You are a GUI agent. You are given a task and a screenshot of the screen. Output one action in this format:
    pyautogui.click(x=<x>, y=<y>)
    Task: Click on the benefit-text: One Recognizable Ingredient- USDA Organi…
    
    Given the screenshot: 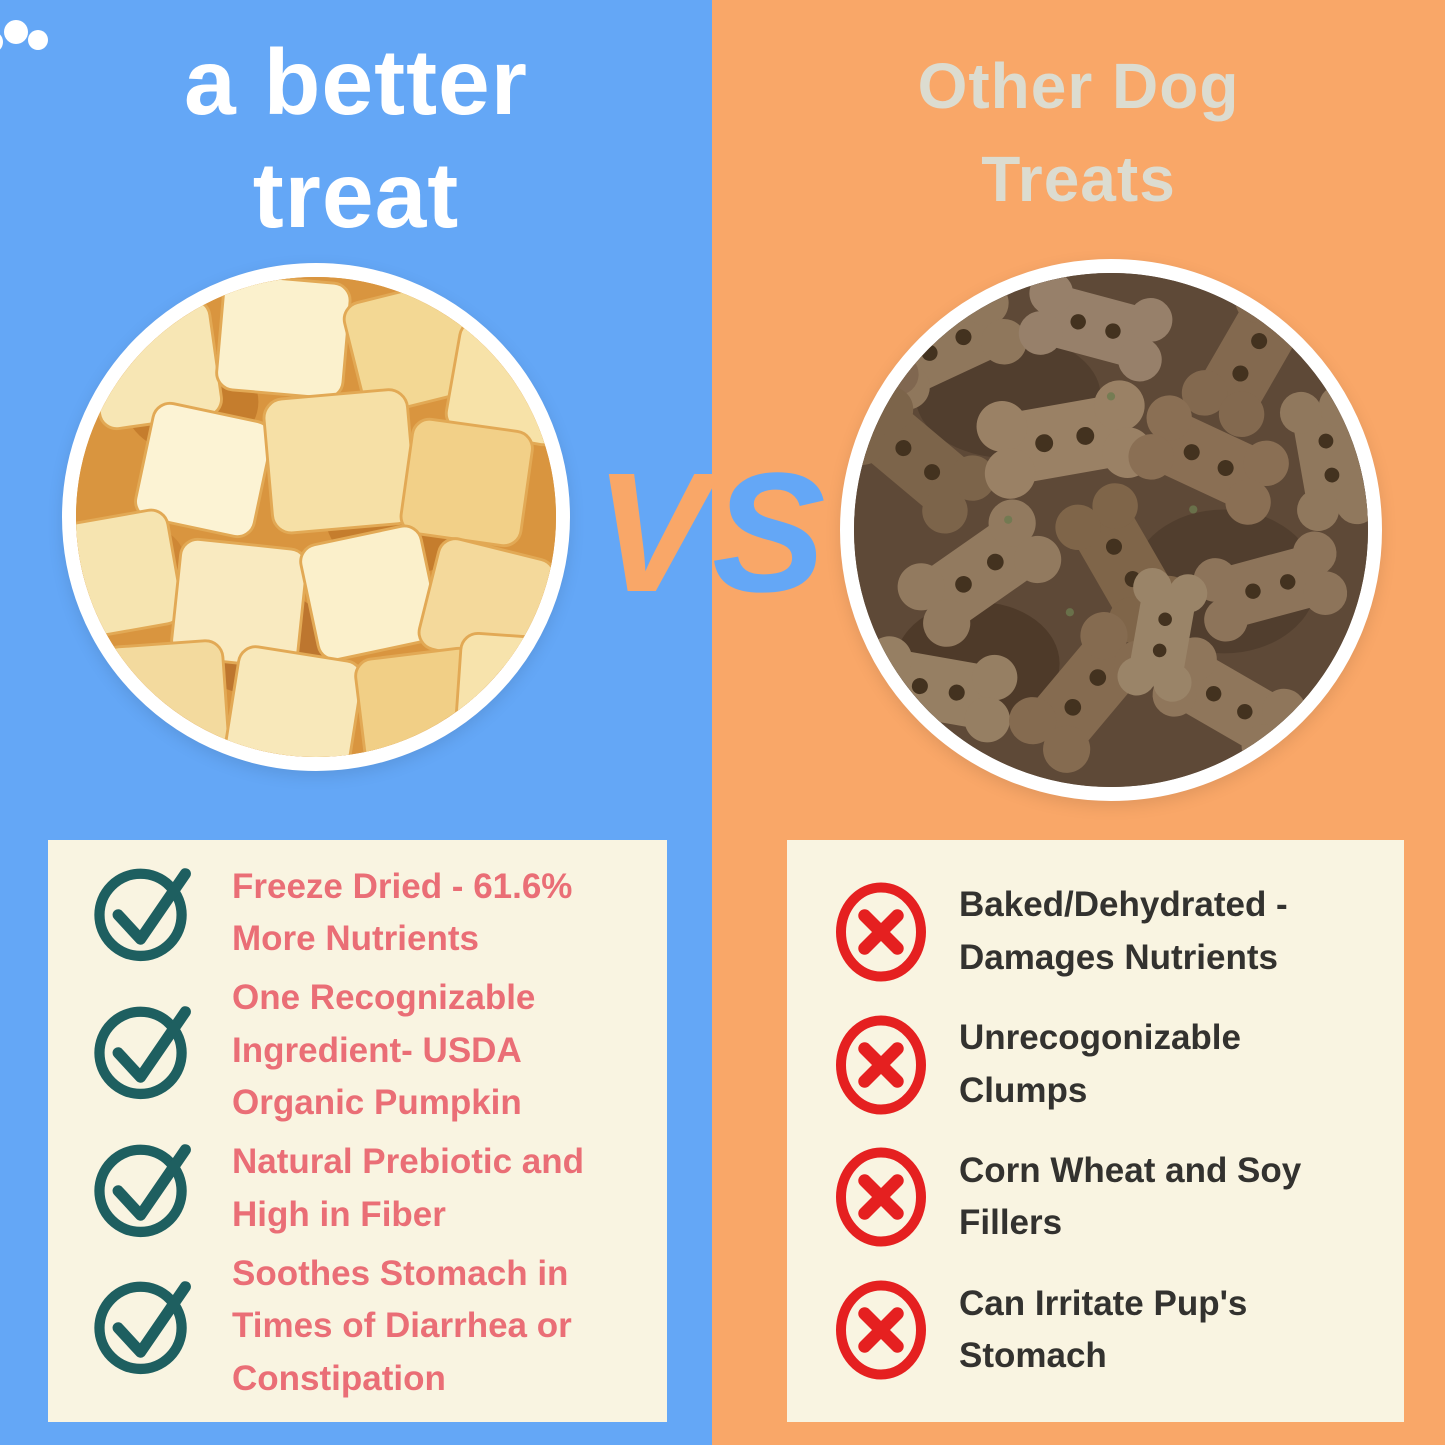 What is the action you would take?
    pyautogui.click(x=384, y=1050)
    